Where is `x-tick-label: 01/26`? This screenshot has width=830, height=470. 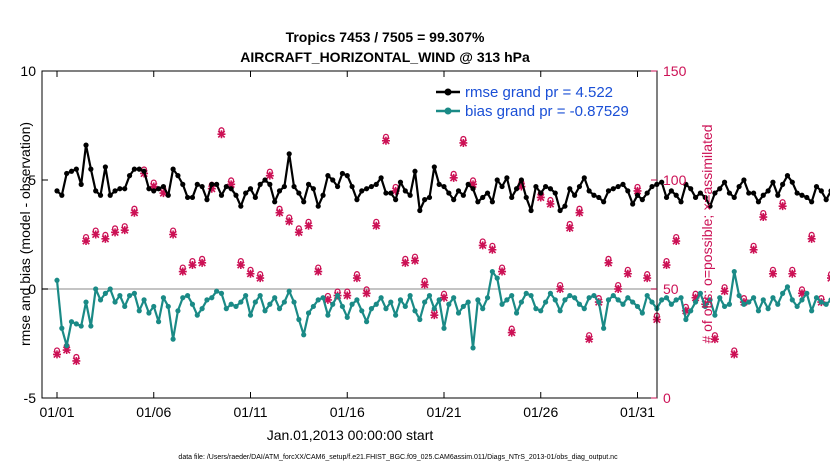
x-tick-label: 01/26 is located at coordinates (540, 412).